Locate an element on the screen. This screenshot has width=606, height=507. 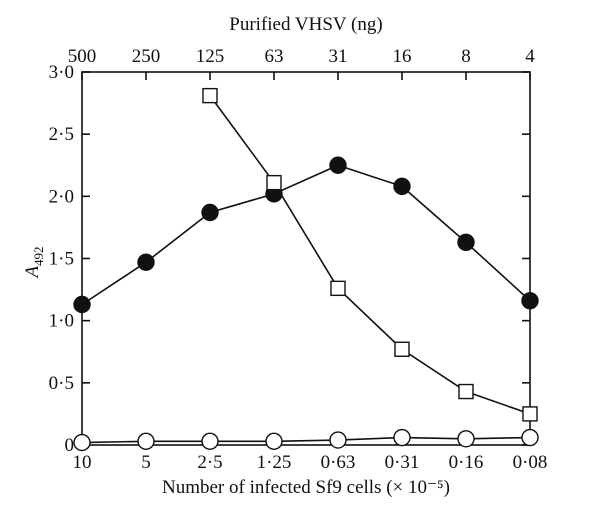
x-tick-label: 1·25 is located at coordinates (274, 462).